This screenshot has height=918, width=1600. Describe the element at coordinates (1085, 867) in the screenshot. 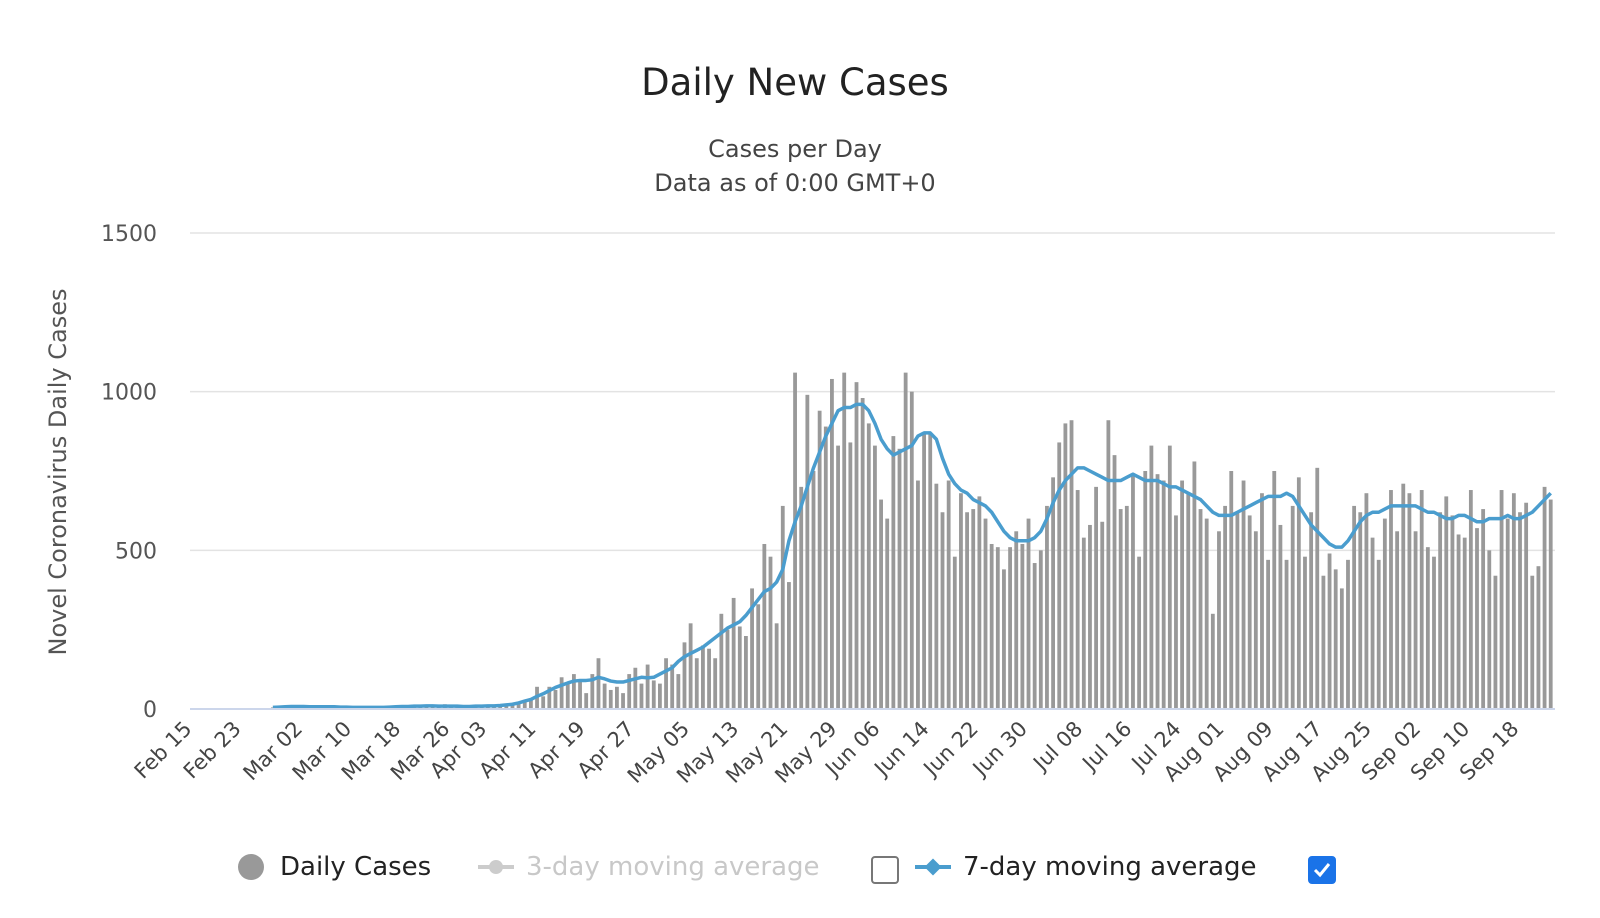

I see `legend-item-7-day-average: 7-day moving average` at that location.